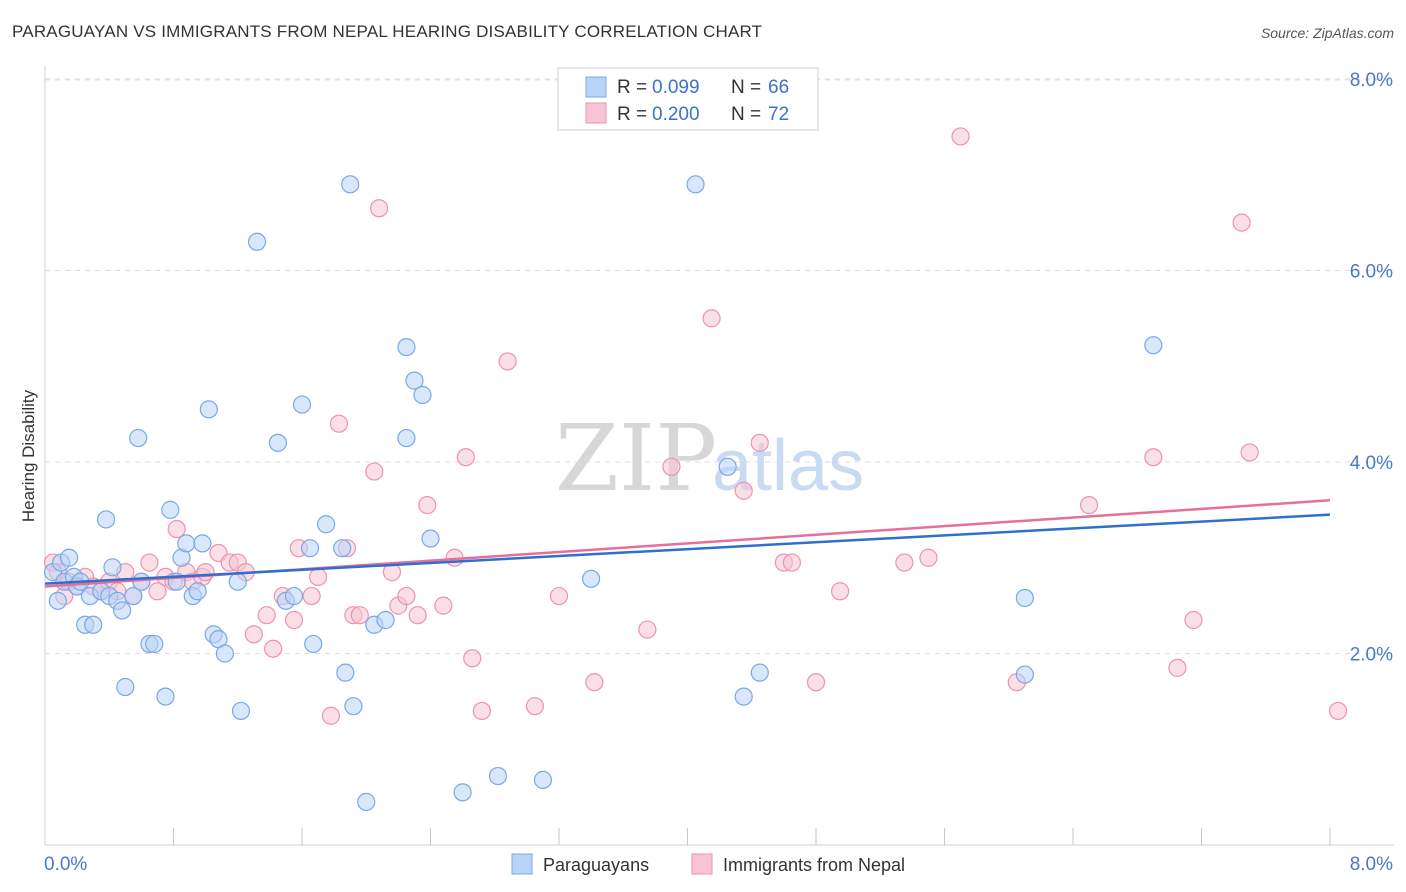  What do you see at coordinates (687, 549) in the screenshot?
I see `trend-line-paraguayans` at bounding box center [687, 549].